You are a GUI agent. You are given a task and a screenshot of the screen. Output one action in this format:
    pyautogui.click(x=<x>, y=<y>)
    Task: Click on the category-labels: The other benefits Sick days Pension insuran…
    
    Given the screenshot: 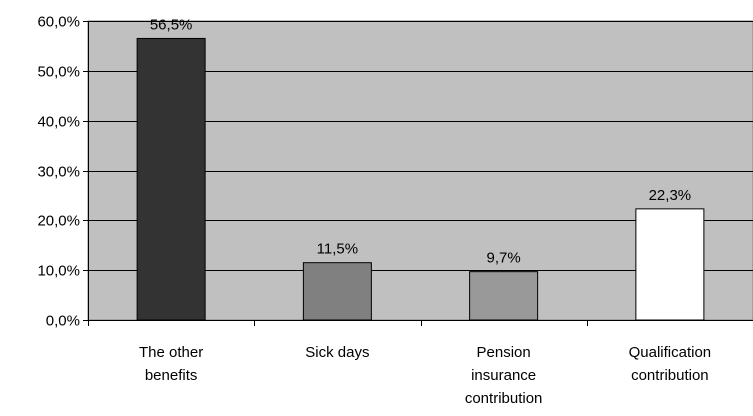 What is the action you would take?
    pyautogui.click(x=425, y=375)
    